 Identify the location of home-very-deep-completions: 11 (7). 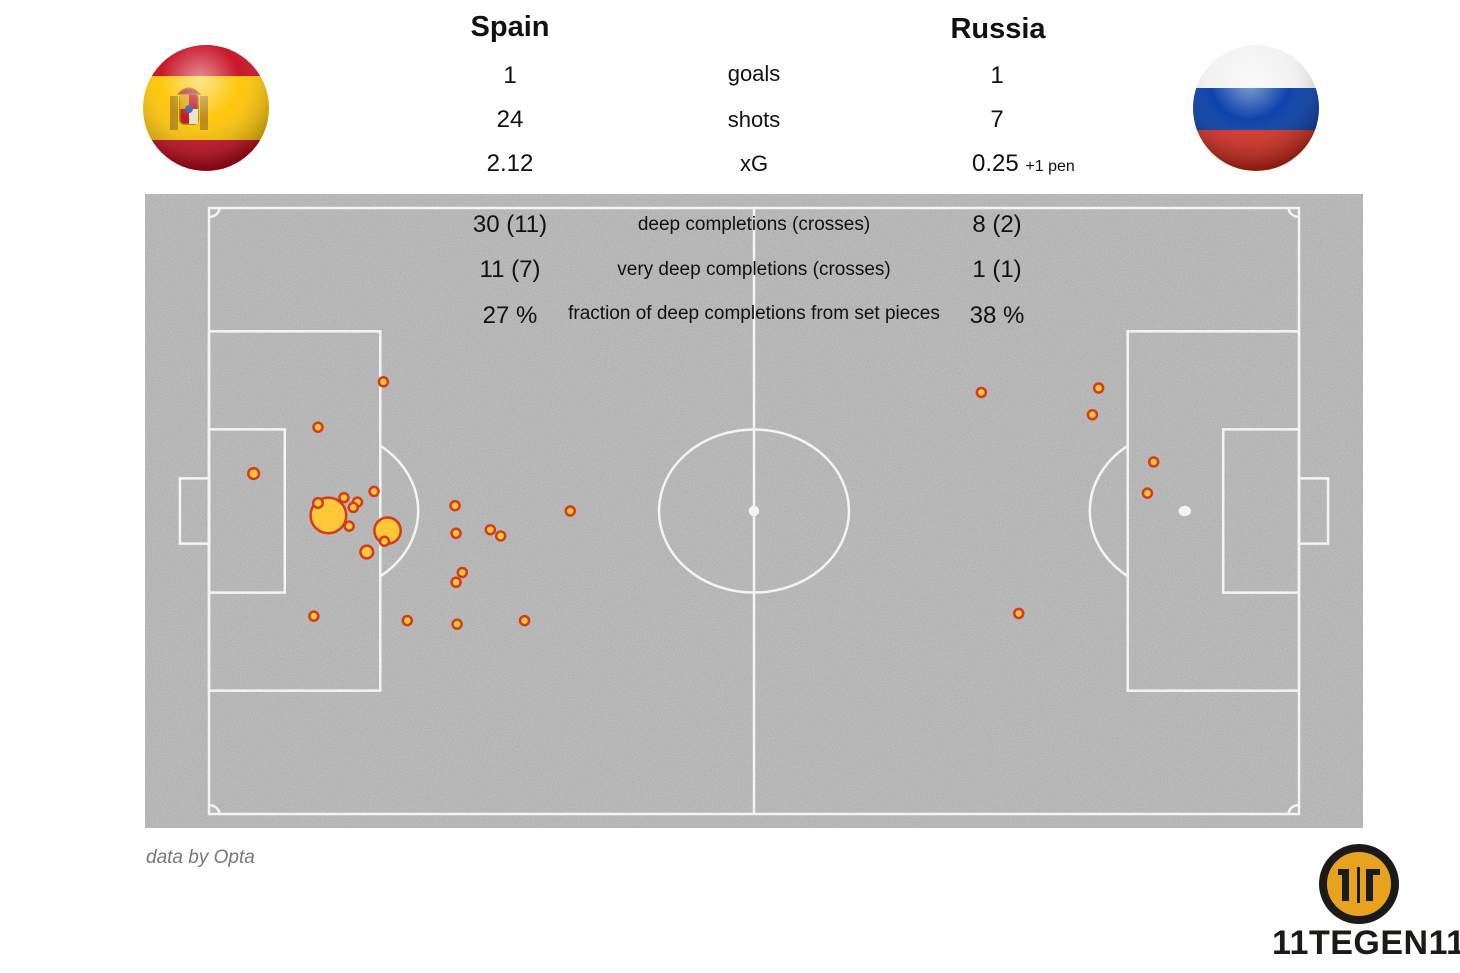
(510, 269).